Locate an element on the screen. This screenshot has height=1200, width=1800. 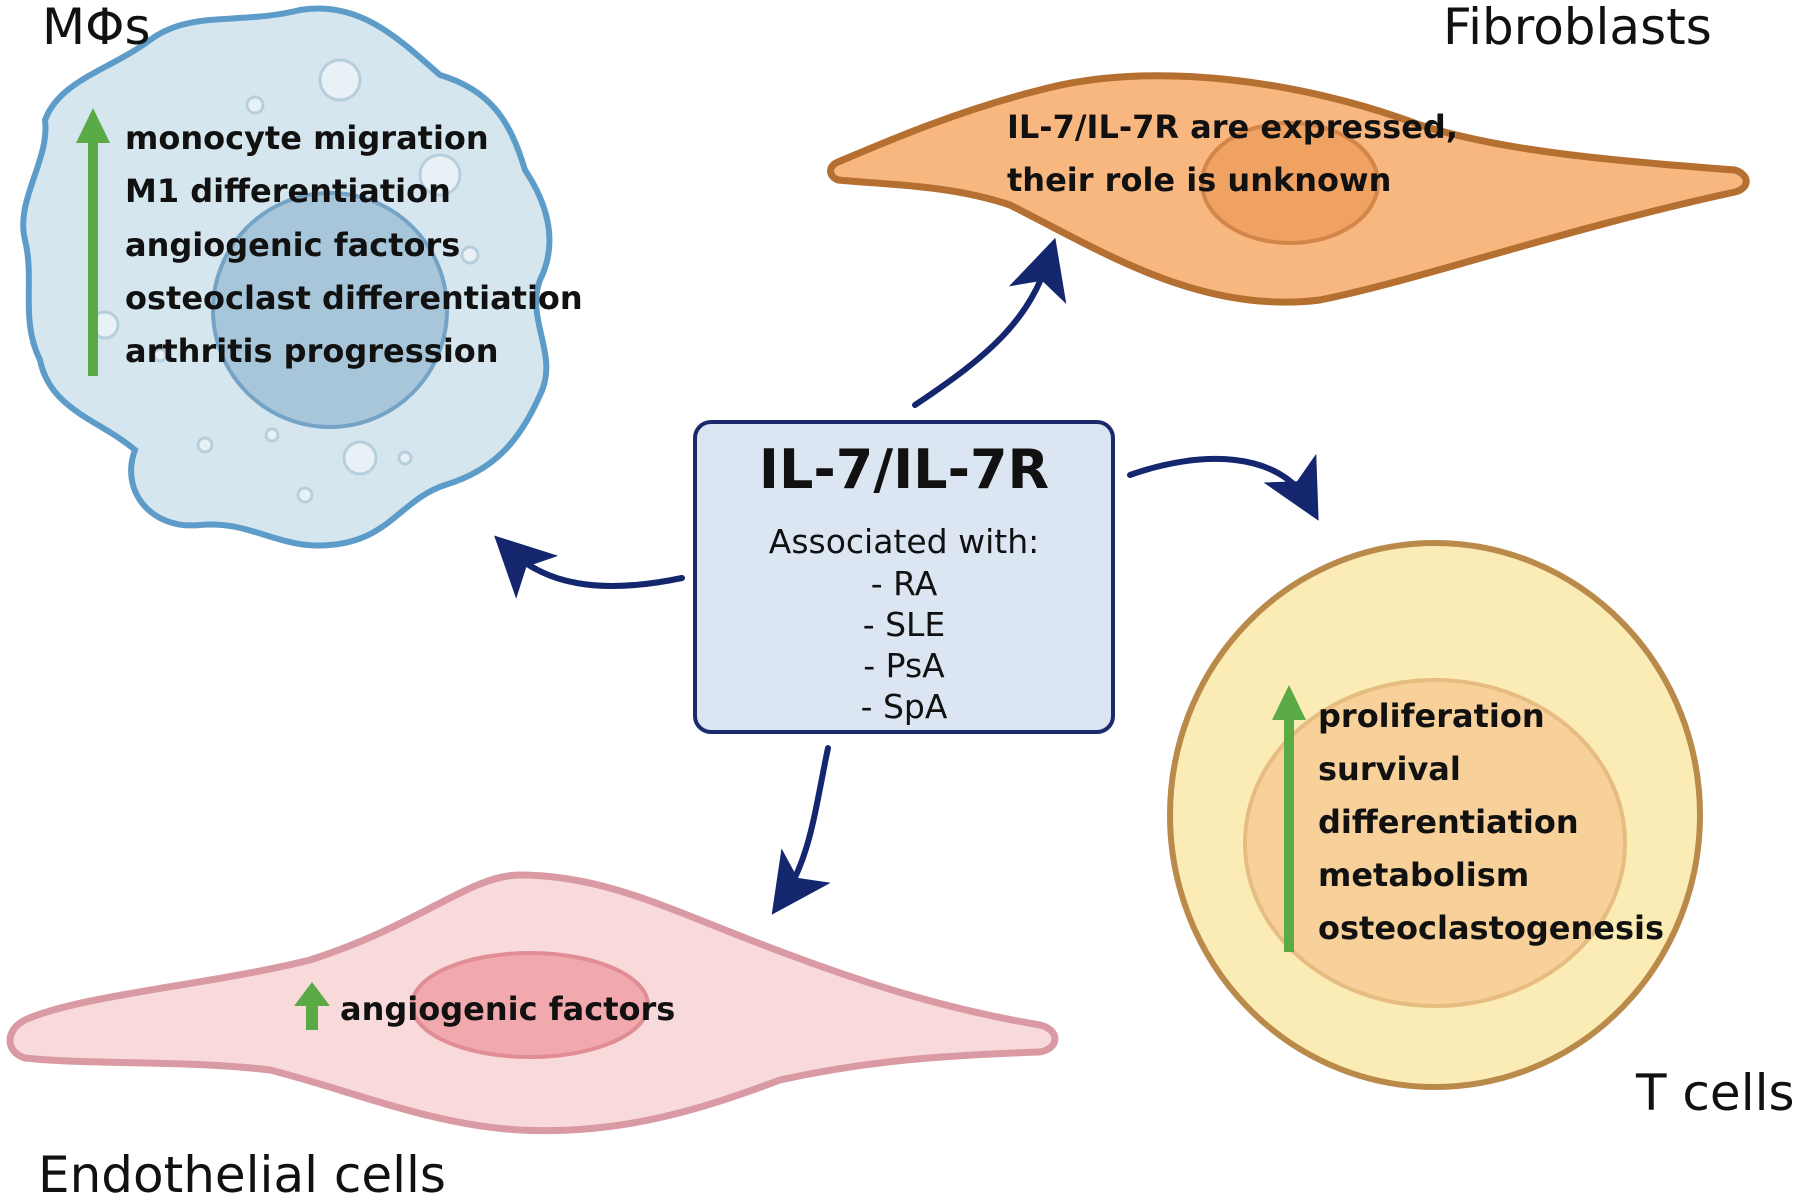
tcell-effect: survival is located at coordinates (1389, 769).